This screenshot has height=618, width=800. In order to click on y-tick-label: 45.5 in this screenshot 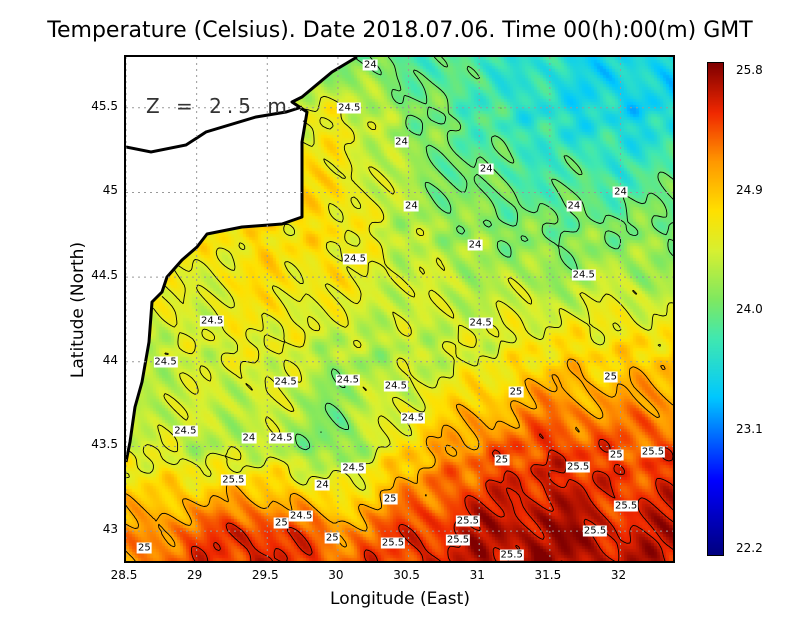, I will do `click(104, 105)`.